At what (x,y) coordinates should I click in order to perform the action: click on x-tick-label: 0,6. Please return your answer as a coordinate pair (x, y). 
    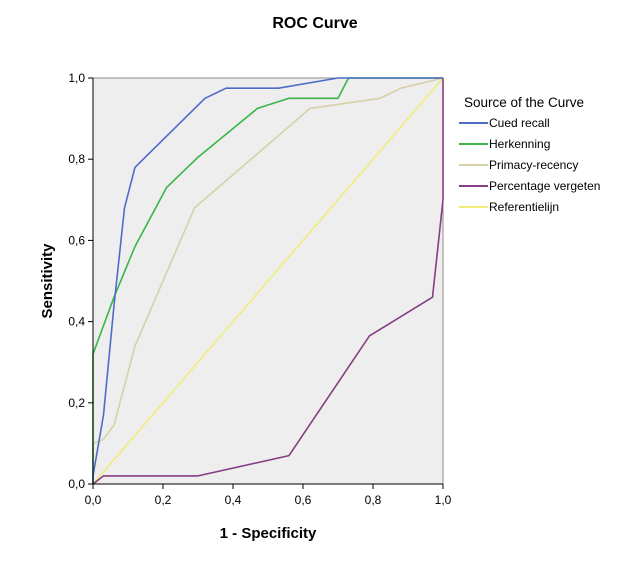
    Looking at the image, I should click on (303, 500).